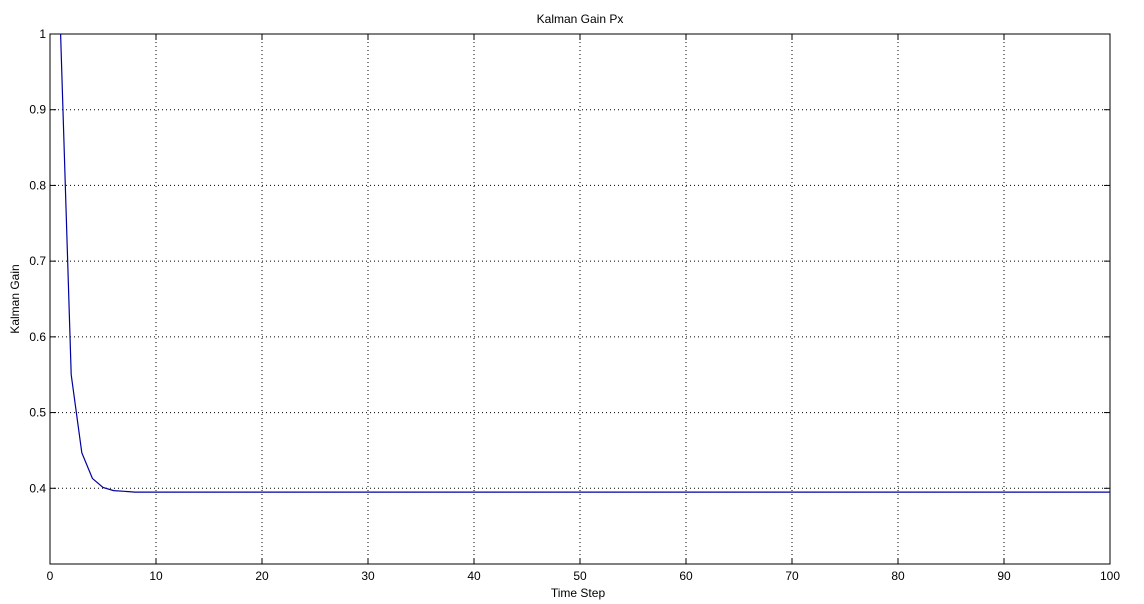 This screenshot has width=1144, height=604. I want to click on x-tick-label: 60, so click(686, 576).